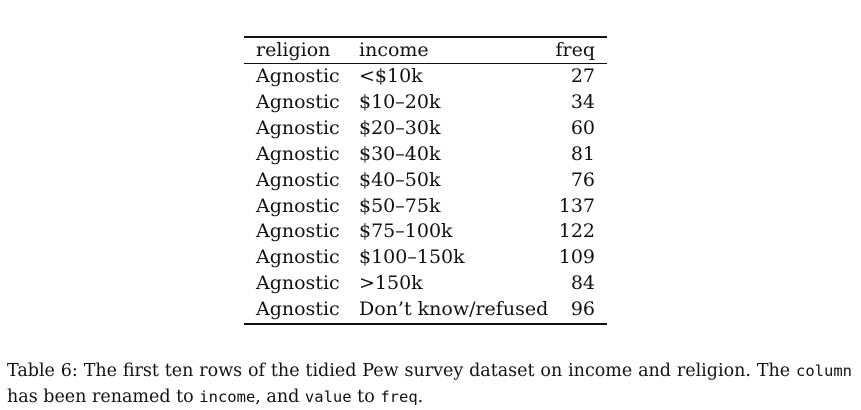 This screenshot has height=410, width=861. What do you see at coordinates (100, 396) in the screenshot?
I see `caption-text: has been renamed to` at bounding box center [100, 396].